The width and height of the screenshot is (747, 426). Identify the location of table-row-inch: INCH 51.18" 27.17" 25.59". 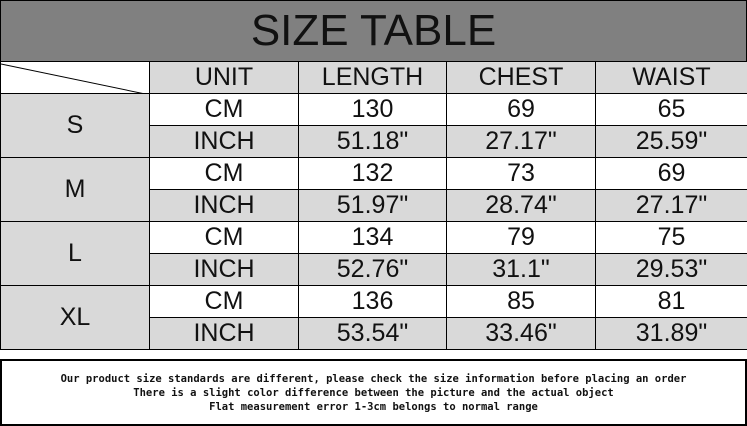
(374, 141).